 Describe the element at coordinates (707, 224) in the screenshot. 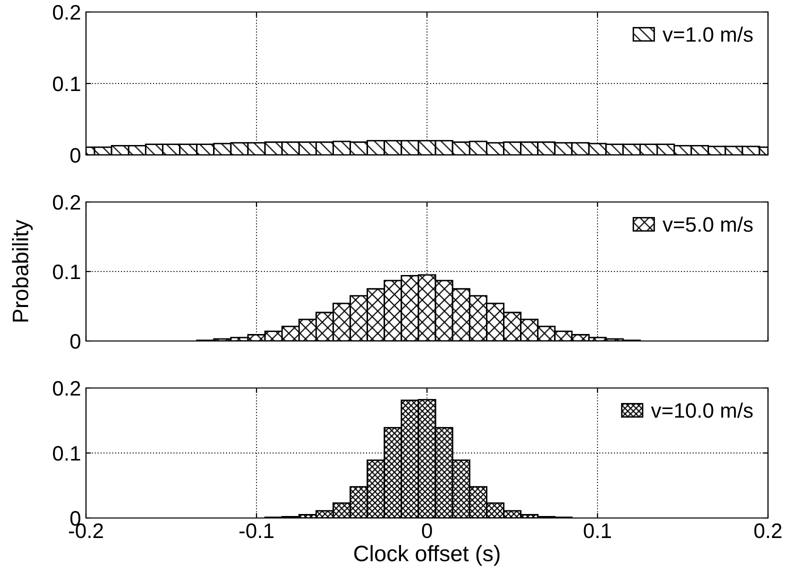

I see `legend-label: v=5.0 m/s` at that location.